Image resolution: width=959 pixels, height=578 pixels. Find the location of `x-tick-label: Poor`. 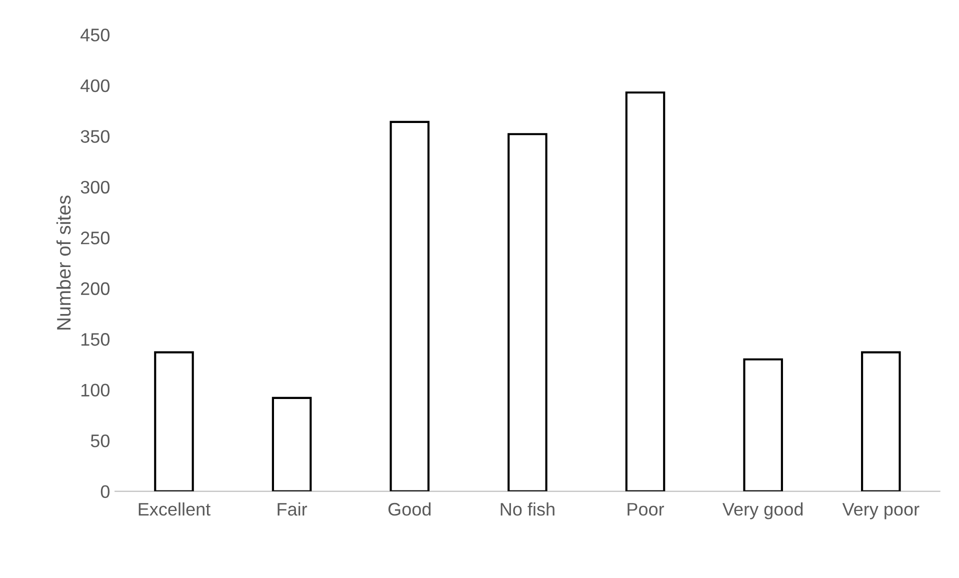

x-tick-label: Poor is located at coordinates (646, 509).